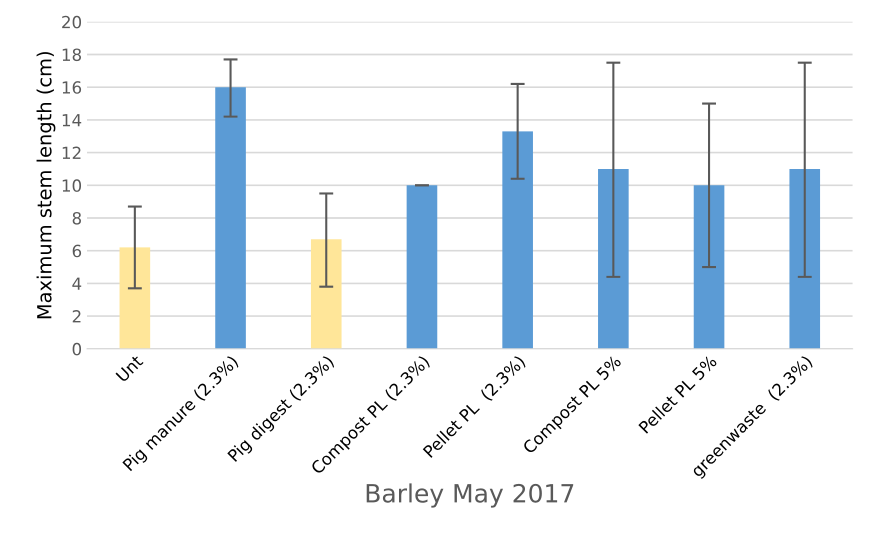 Image resolution: width=870 pixels, height=545 pixels. Describe the element at coordinates (76, 316) in the screenshot. I see `y-tick-label: 2` at that location.